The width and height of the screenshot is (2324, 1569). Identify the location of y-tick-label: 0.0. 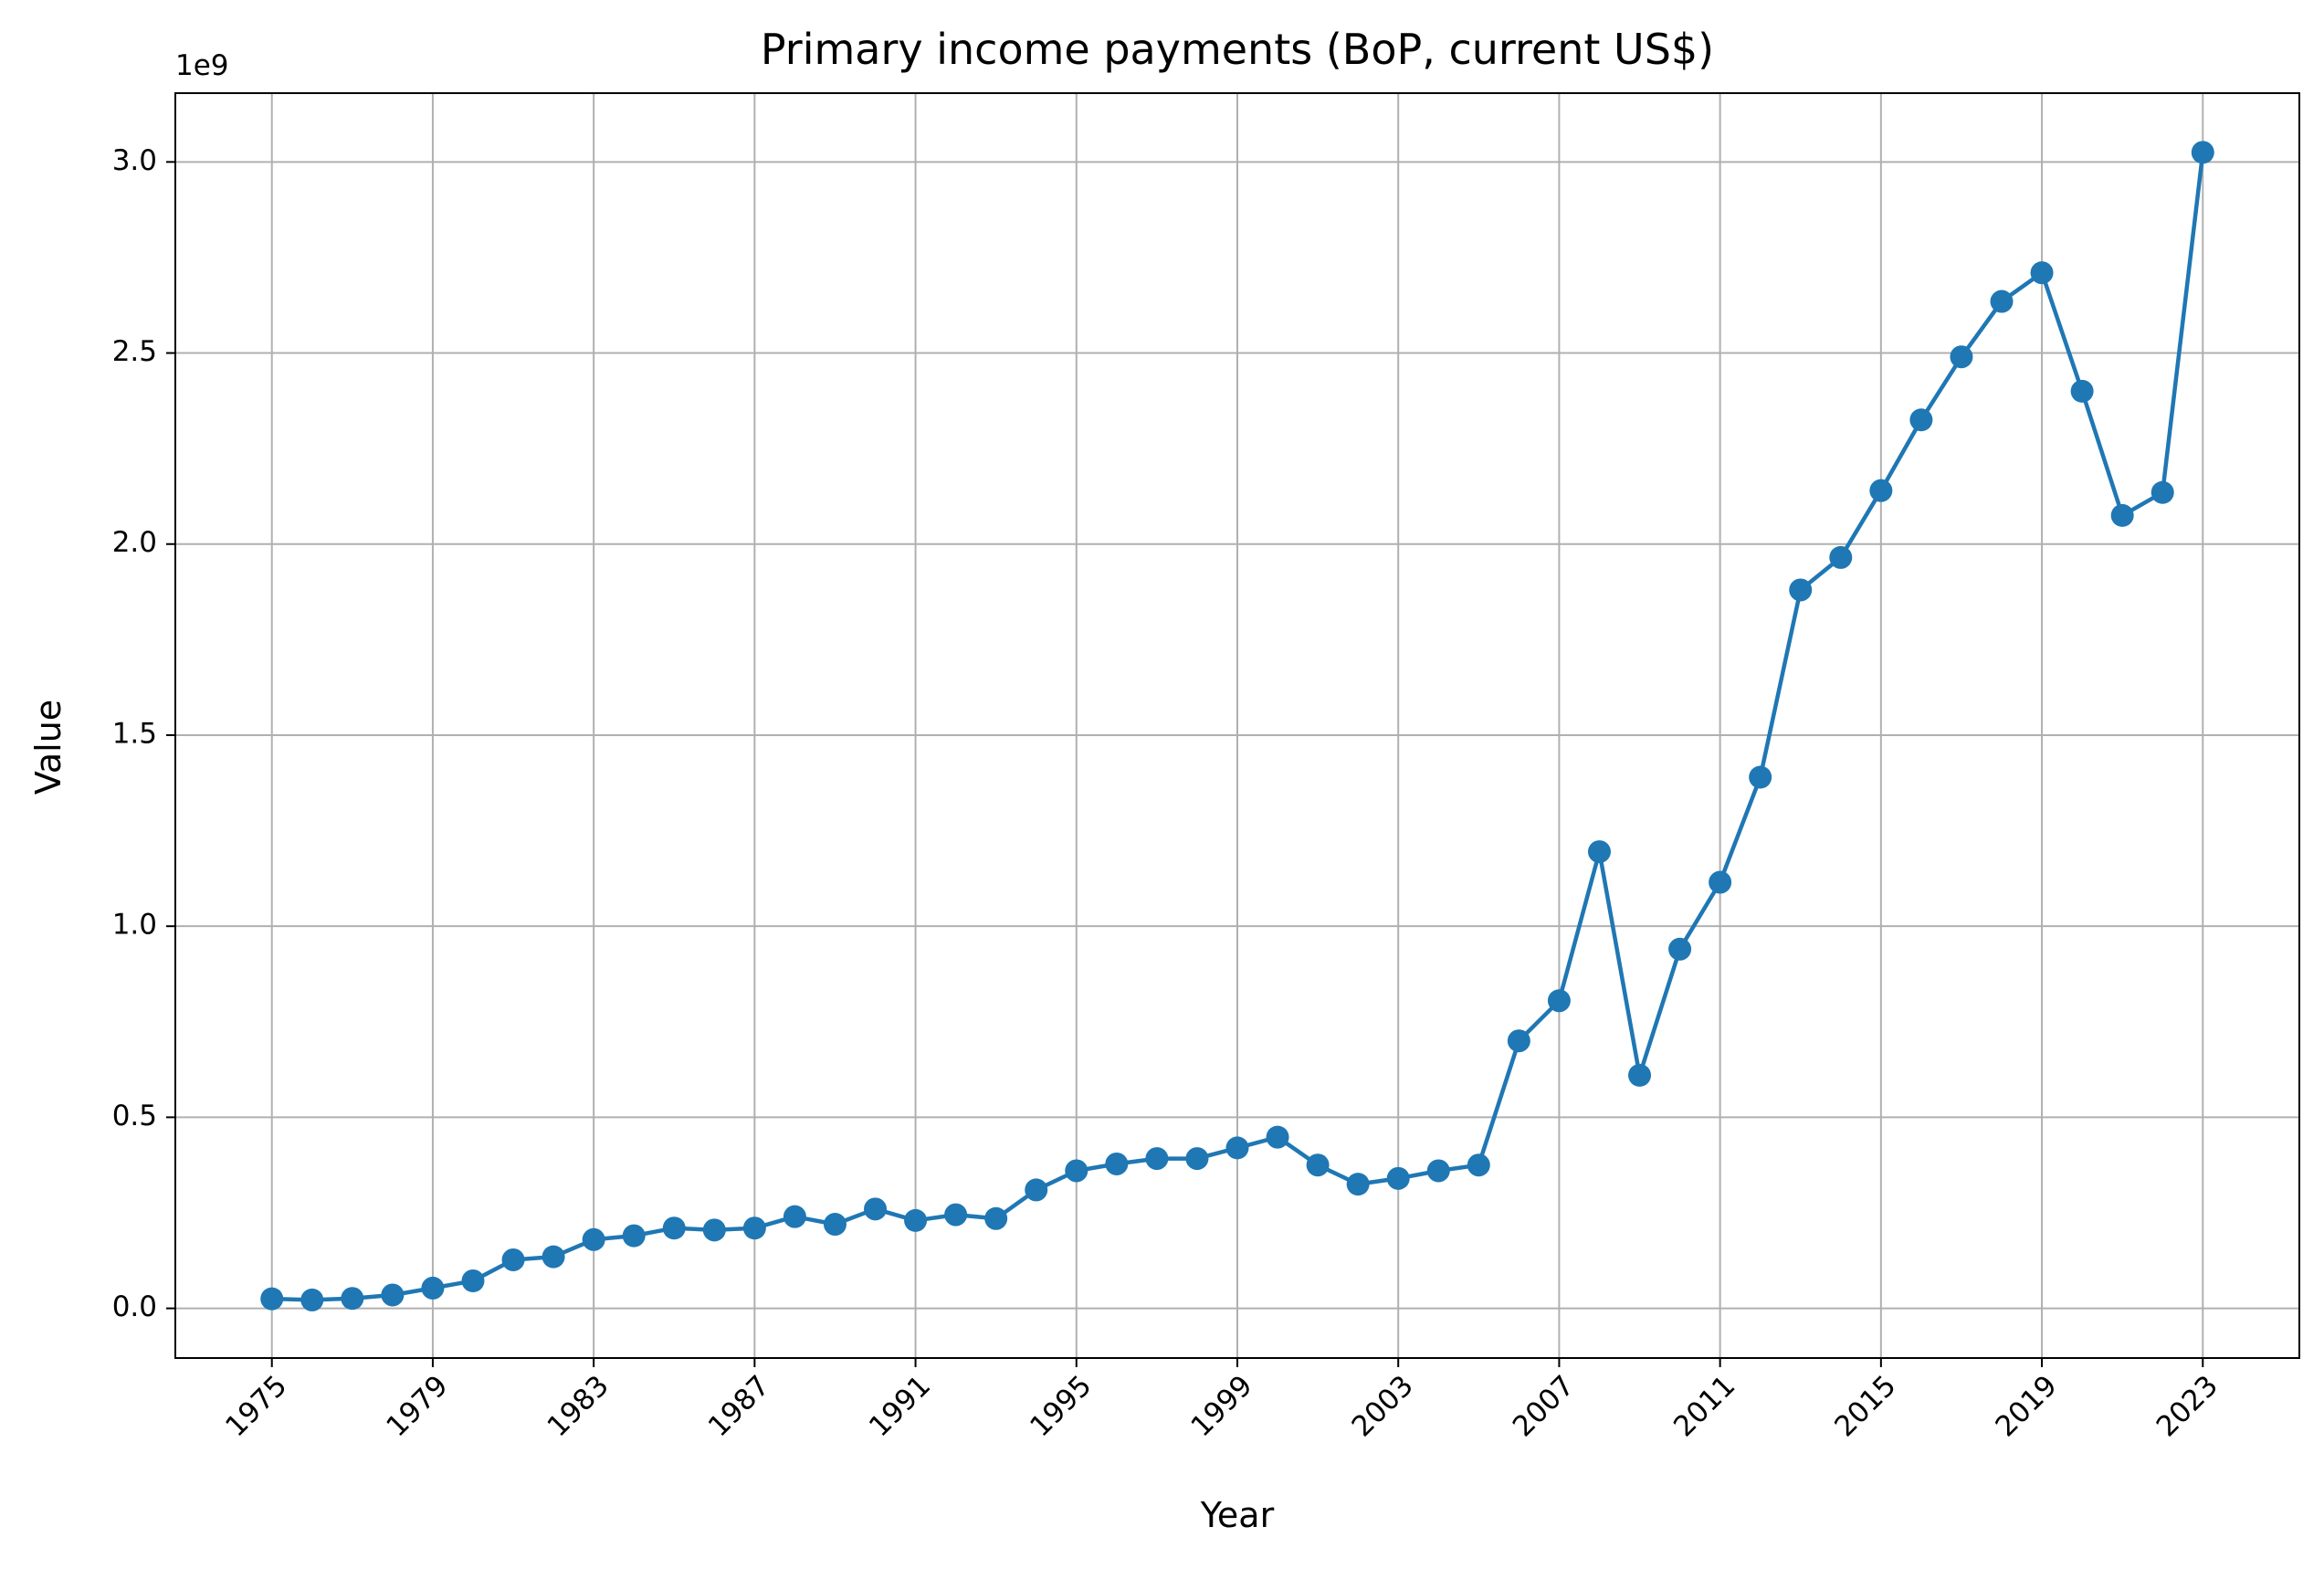
(134, 1306).